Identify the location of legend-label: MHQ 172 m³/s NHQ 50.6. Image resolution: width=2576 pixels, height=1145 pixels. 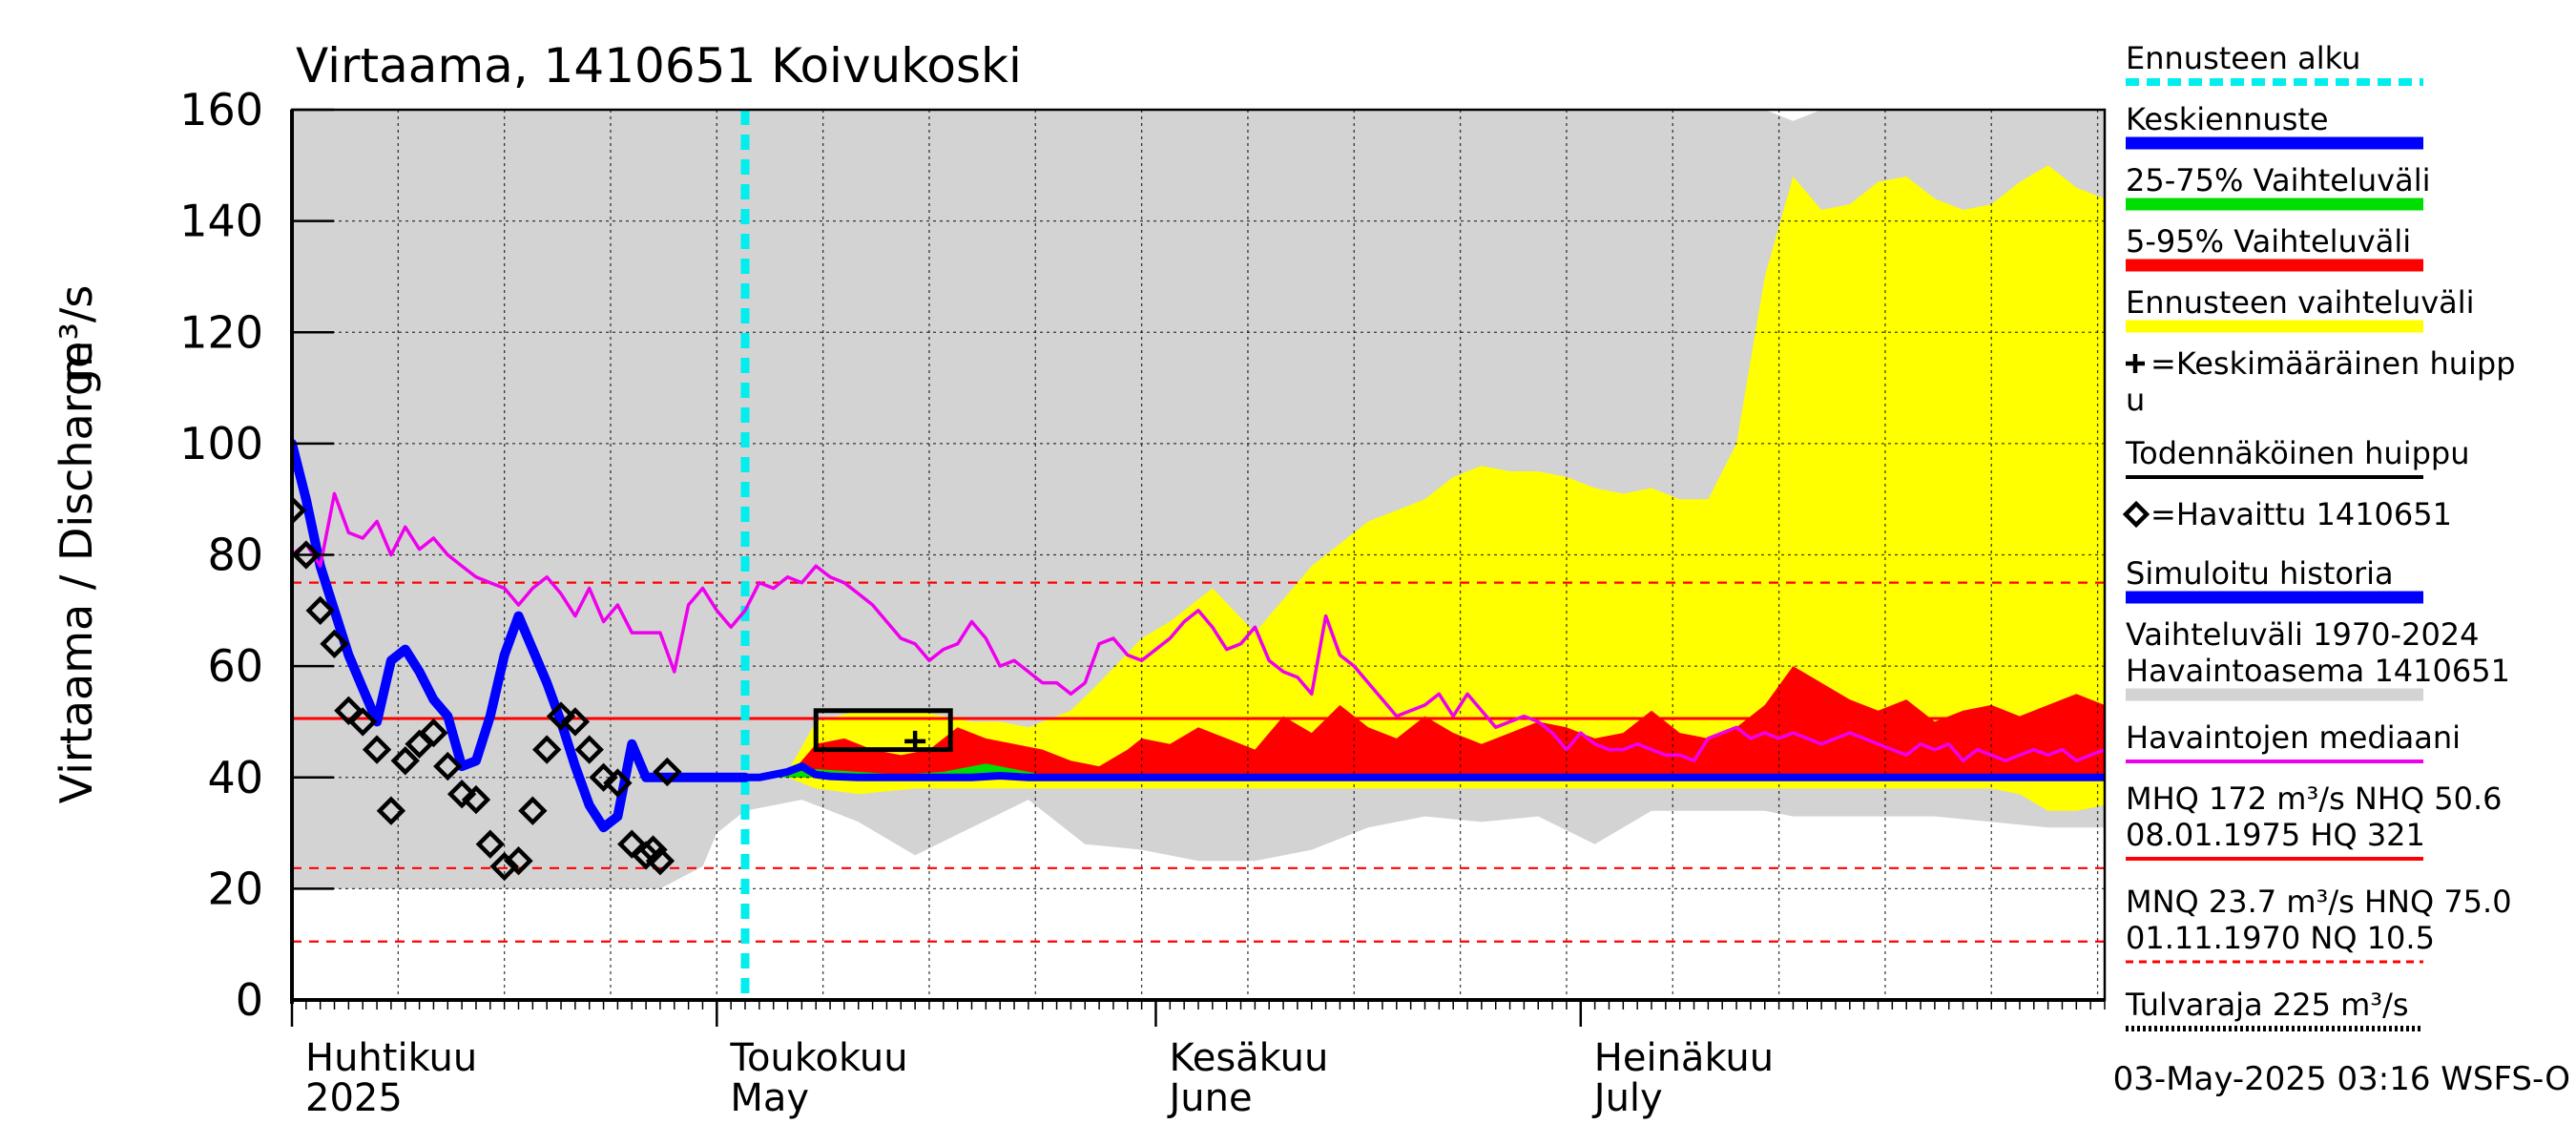
(2314, 799).